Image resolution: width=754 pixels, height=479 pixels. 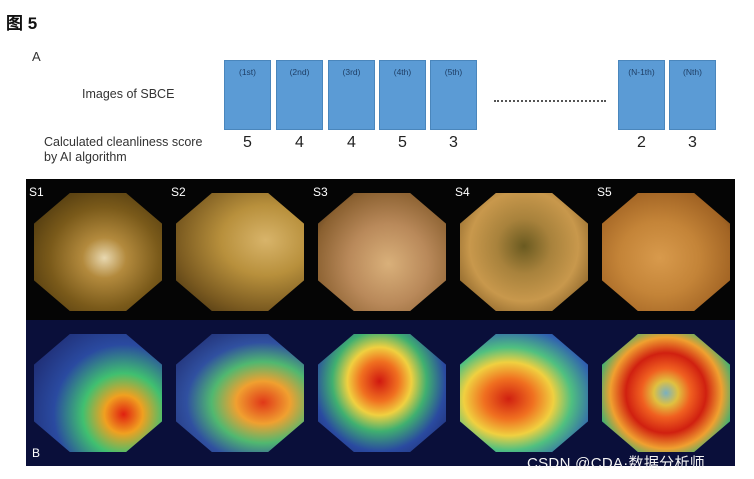 What do you see at coordinates (247, 142) in the screenshot?
I see `score-1: 5` at bounding box center [247, 142].